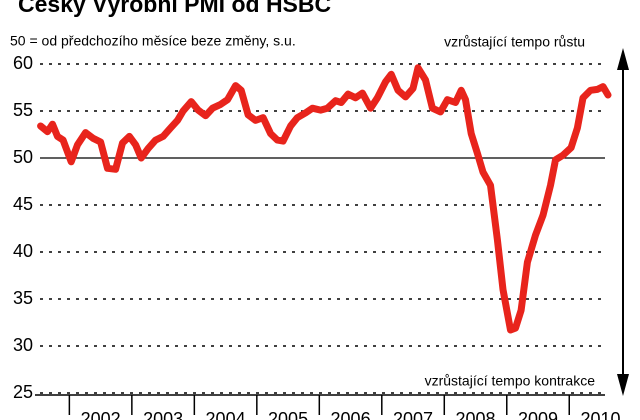 This screenshot has width=640, height=420. What do you see at coordinates (23, 110) in the screenshot?
I see `y-tick-label: 55` at bounding box center [23, 110].